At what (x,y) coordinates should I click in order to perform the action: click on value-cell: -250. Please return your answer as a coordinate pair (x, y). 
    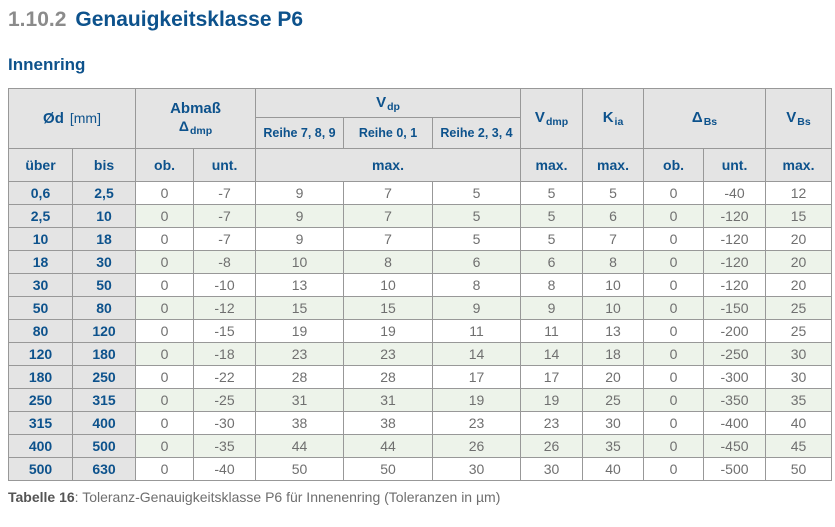
    Looking at the image, I should click on (735, 354).